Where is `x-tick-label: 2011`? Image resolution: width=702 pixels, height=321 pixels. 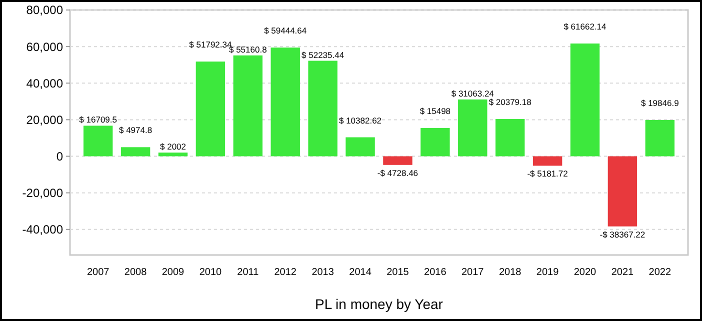 x-tick-label: 2011 is located at coordinates (248, 272).